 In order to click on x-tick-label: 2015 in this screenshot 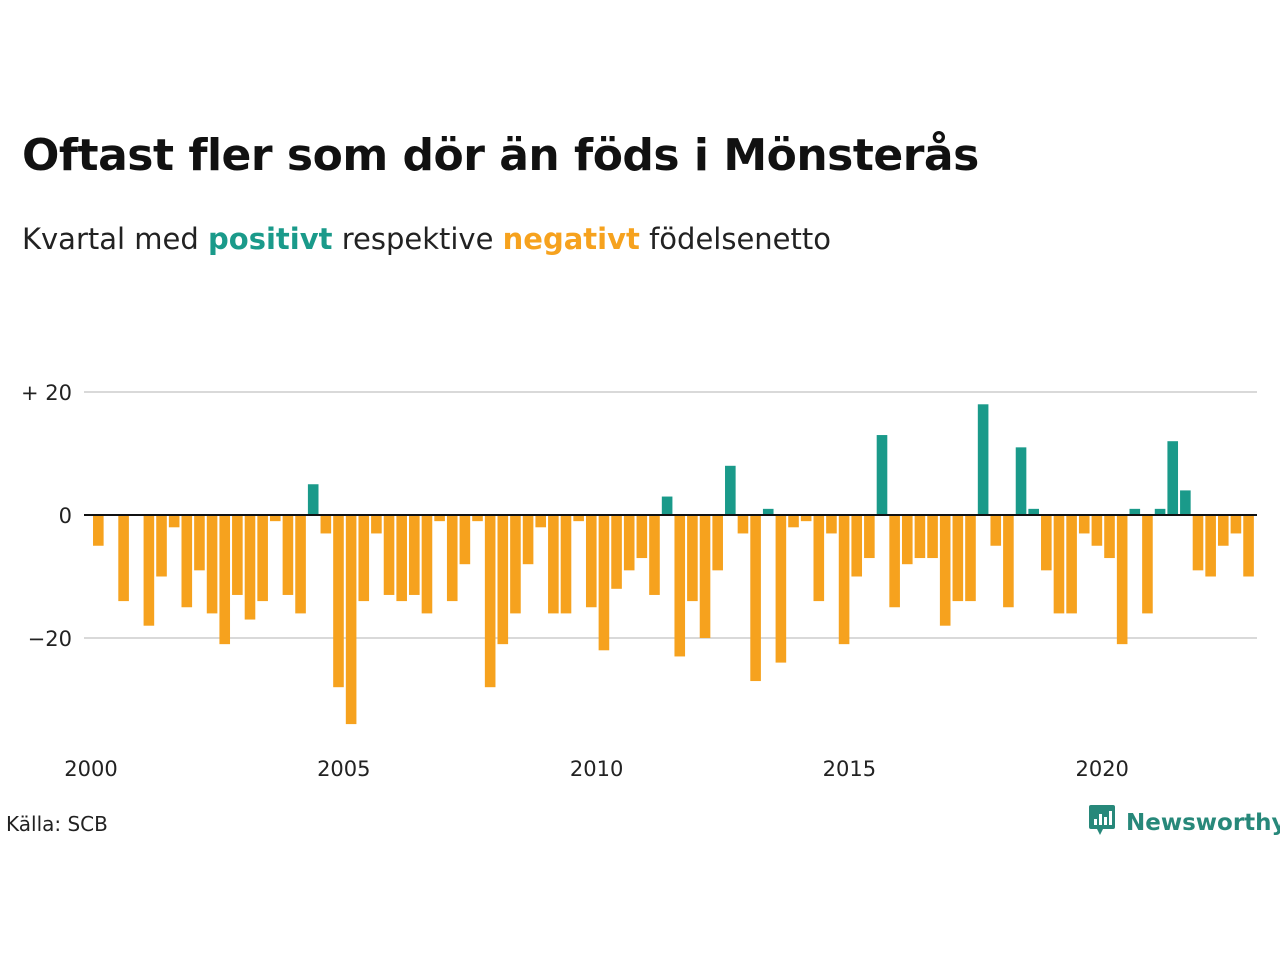, I will do `click(849, 769)`.